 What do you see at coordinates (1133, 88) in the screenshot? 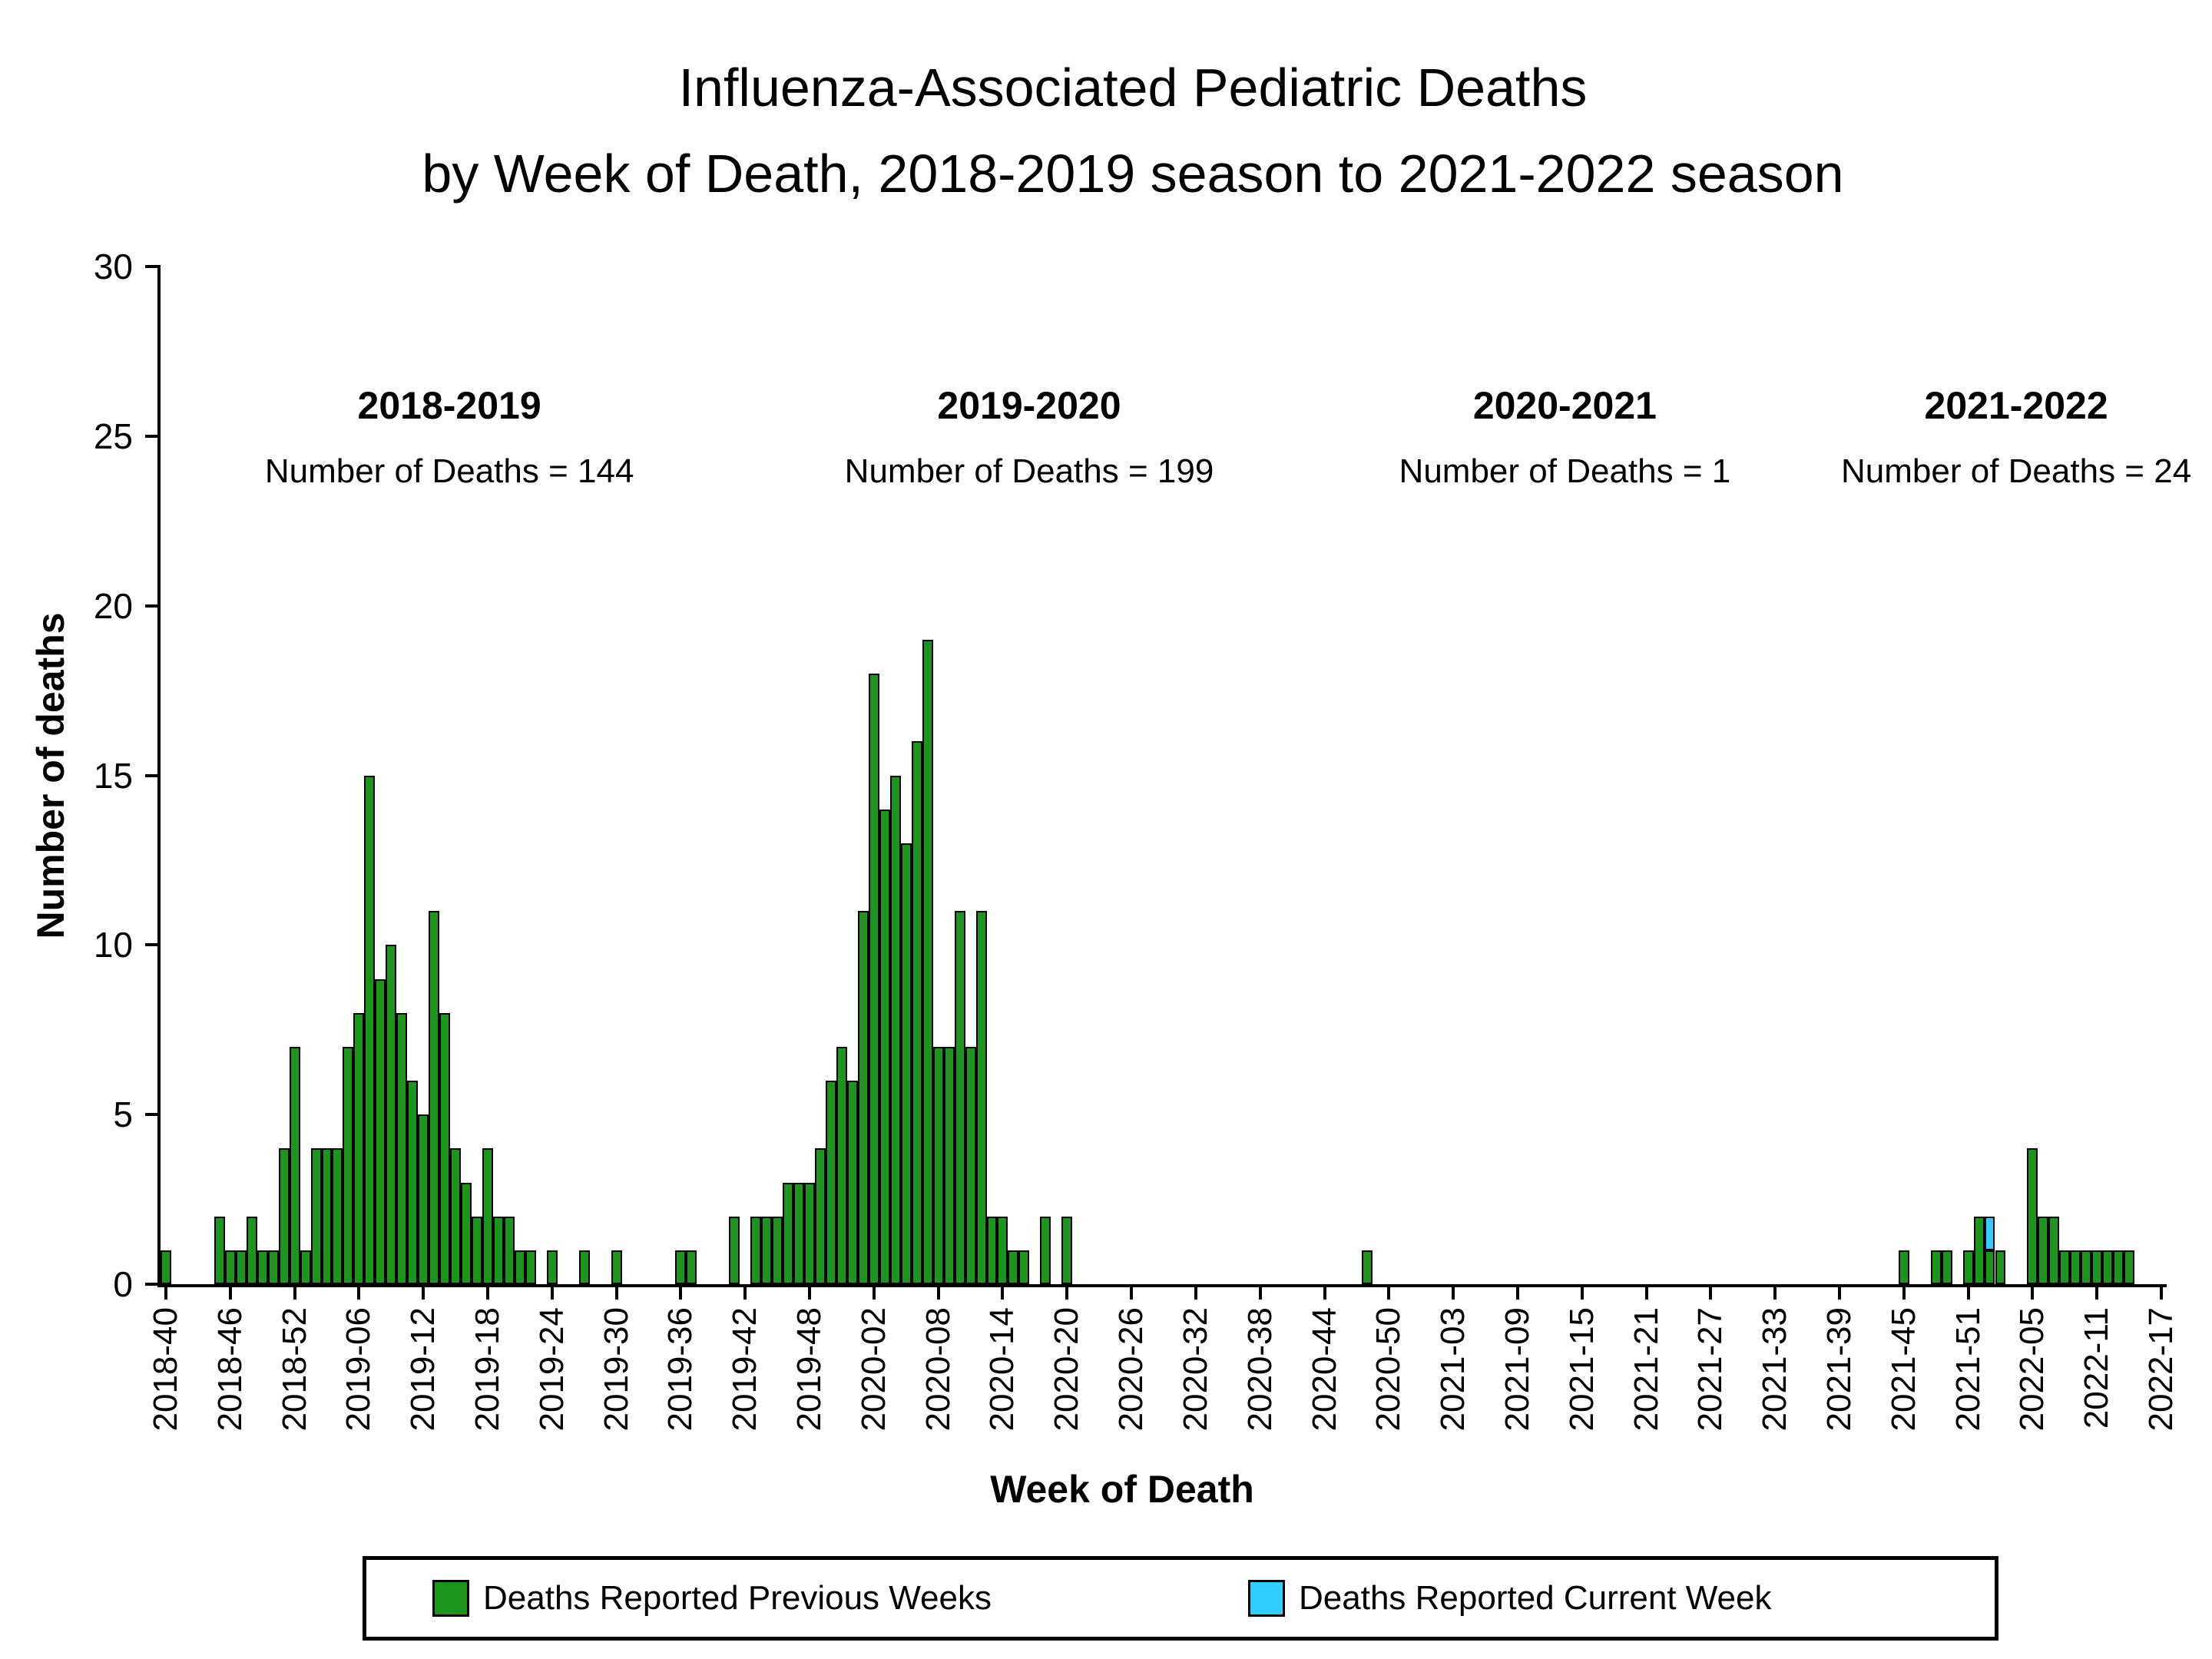
I see `chart-title-line1: Influenza-Associated Pediatric Deaths` at bounding box center [1133, 88].